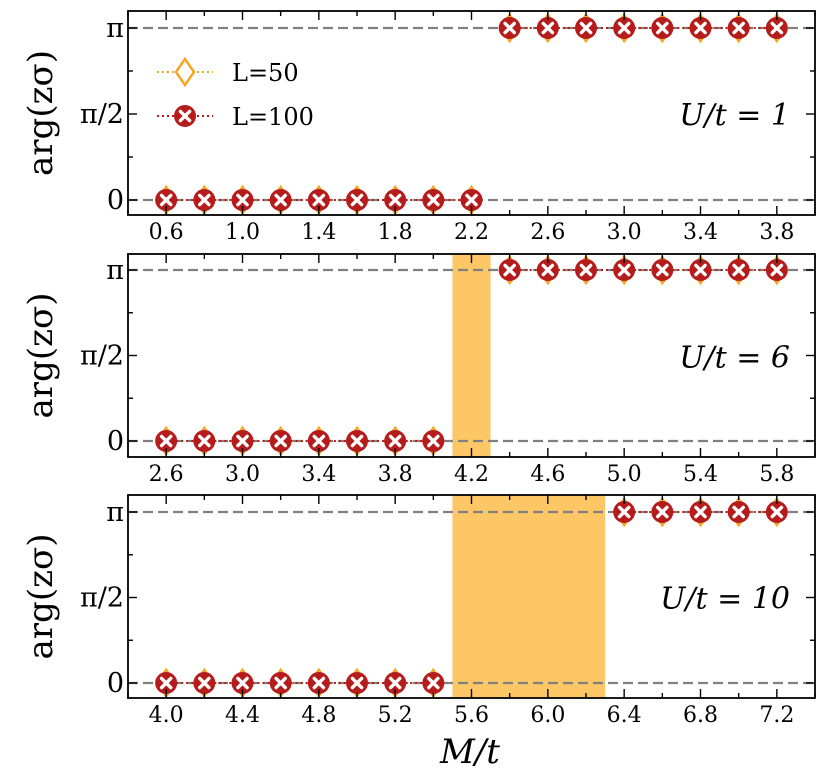  Describe the element at coordinates (725, 599) in the screenshot. I see `panel-annotation: U/t = 10` at that location.